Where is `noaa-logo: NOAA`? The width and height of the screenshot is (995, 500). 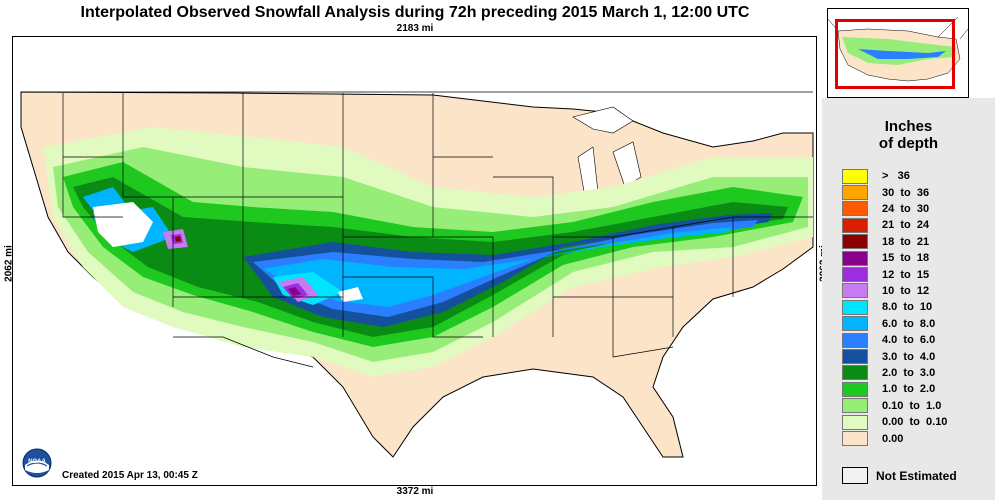 noaa-logo: NOAA is located at coordinates (37, 463).